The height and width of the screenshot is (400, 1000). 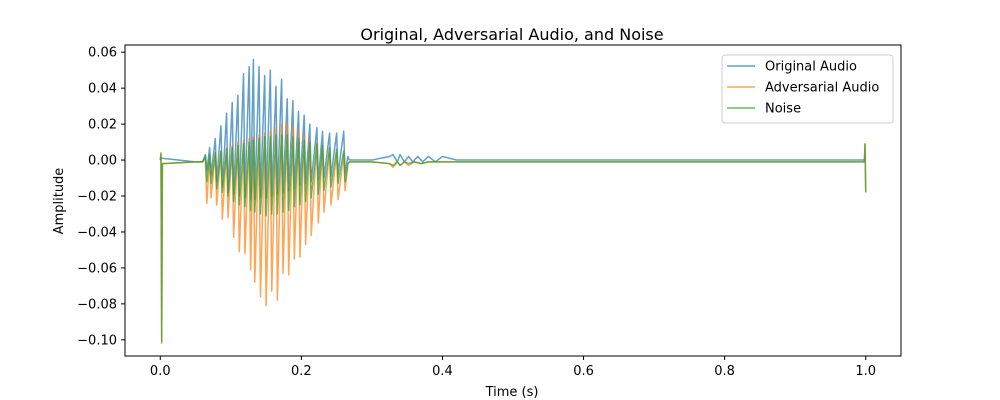 I want to click on x-axis: 0.0 0.2 0.4 0.6 0.8 1.0, so click(x=513, y=367).